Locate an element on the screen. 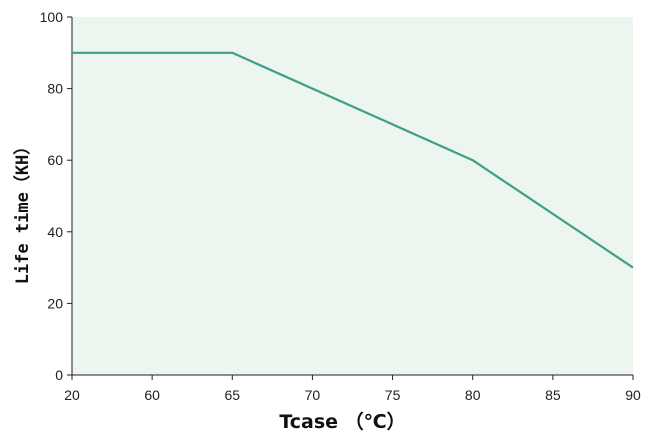  x-tick-label: 20 is located at coordinates (72, 395).